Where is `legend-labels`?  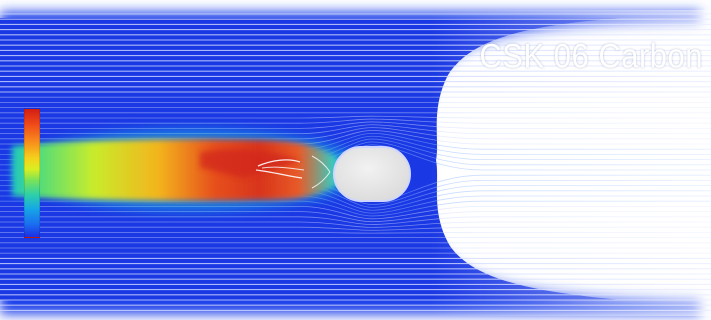
legend-labels is located at coordinates (67, 171).